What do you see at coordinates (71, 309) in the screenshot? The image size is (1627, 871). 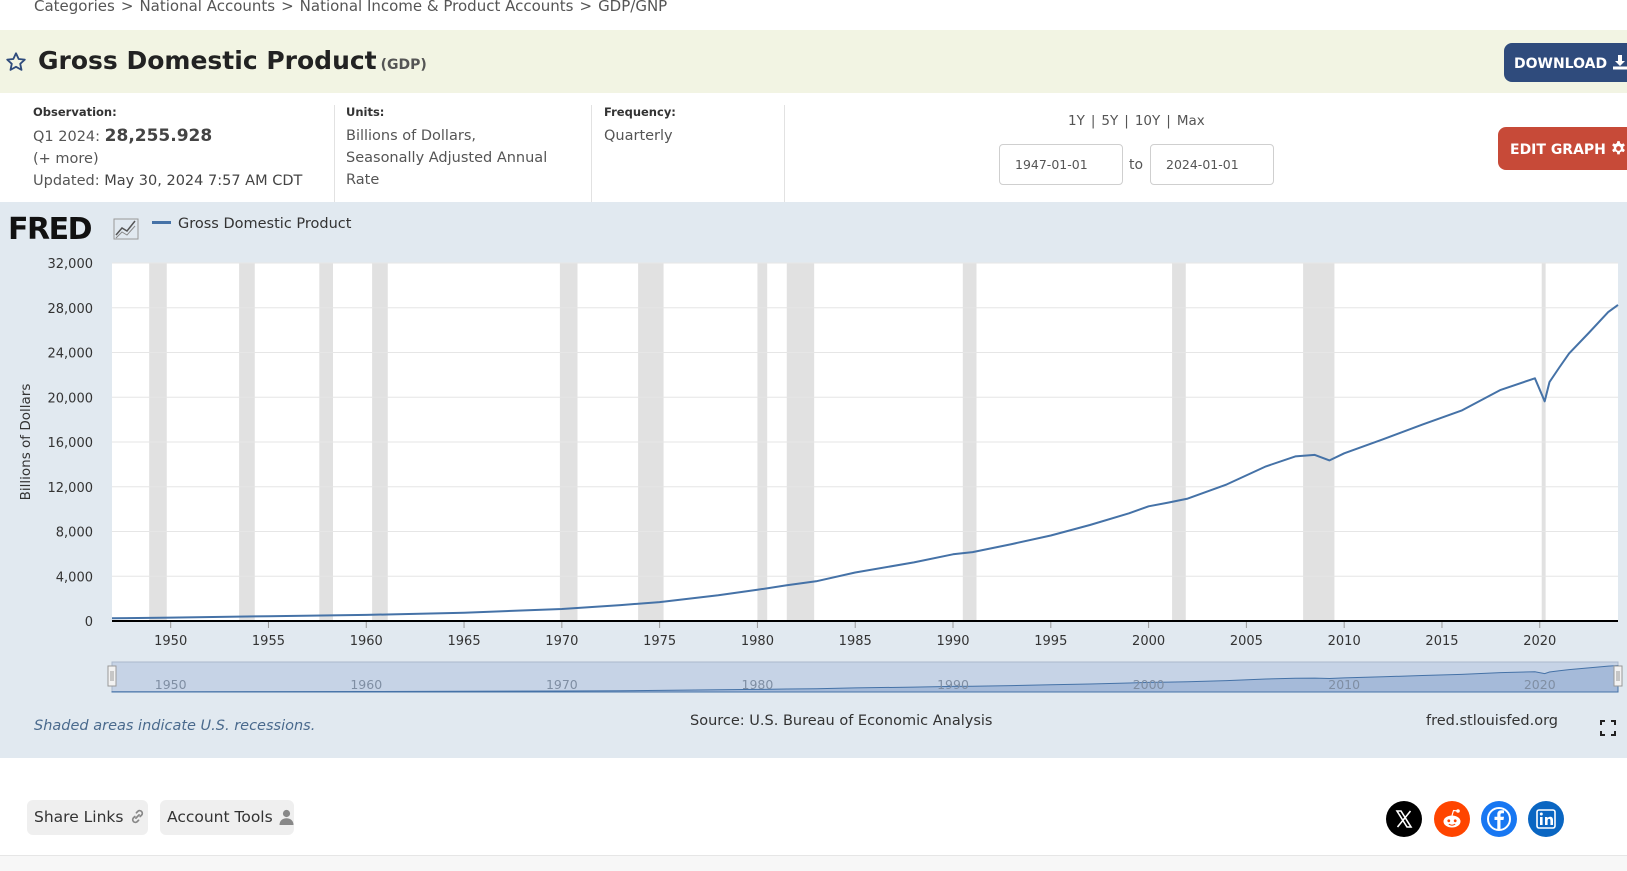 I see `y-tick-label: 28,000` at bounding box center [71, 309].